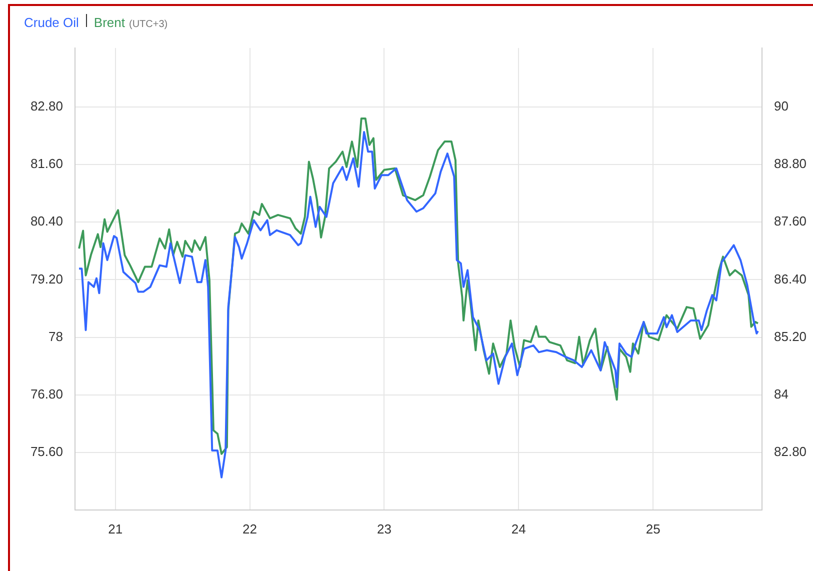 The image size is (813, 571). What do you see at coordinates (653, 528) in the screenshot?
I see `x-tick-label: 25` at bounding box center [653, 528].